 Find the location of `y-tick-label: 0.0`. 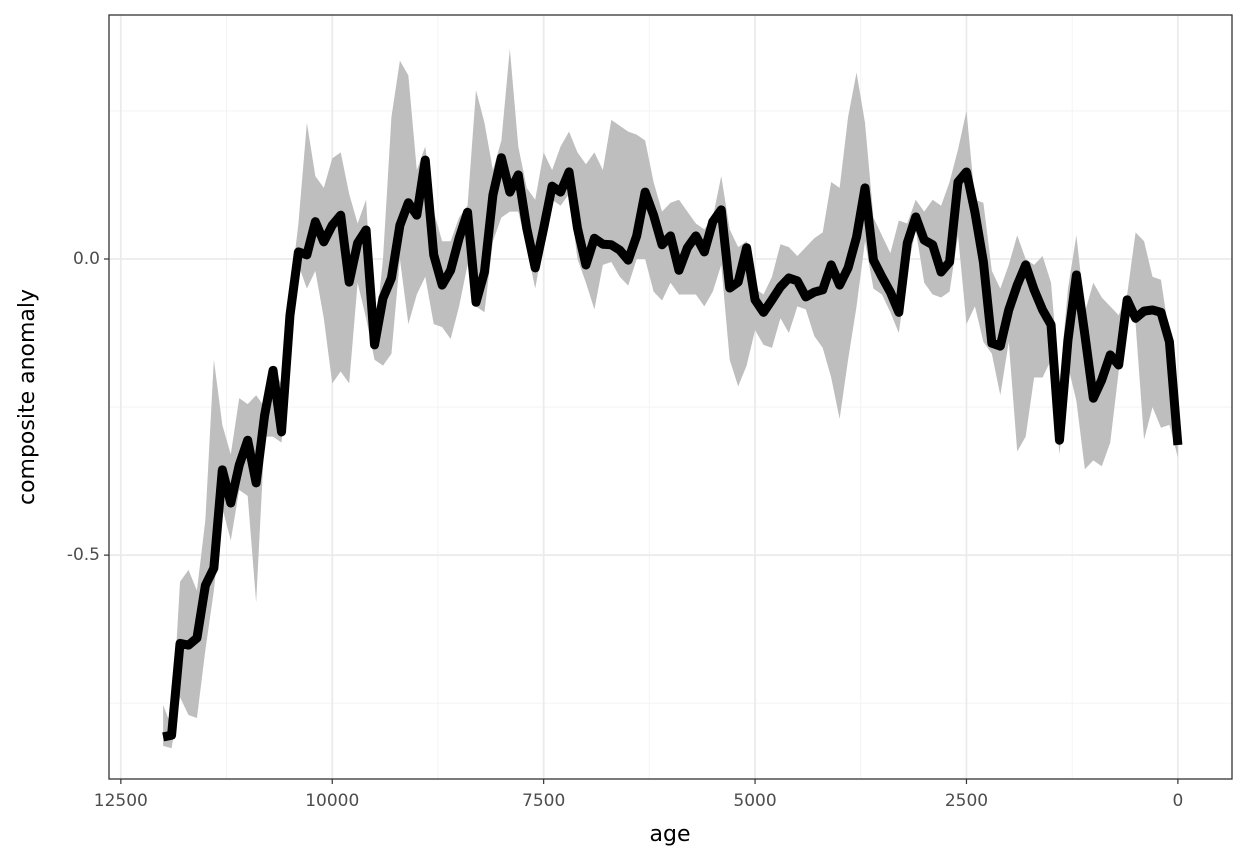

y-tick-label: 0.0 is located at coordinates (86, 259).